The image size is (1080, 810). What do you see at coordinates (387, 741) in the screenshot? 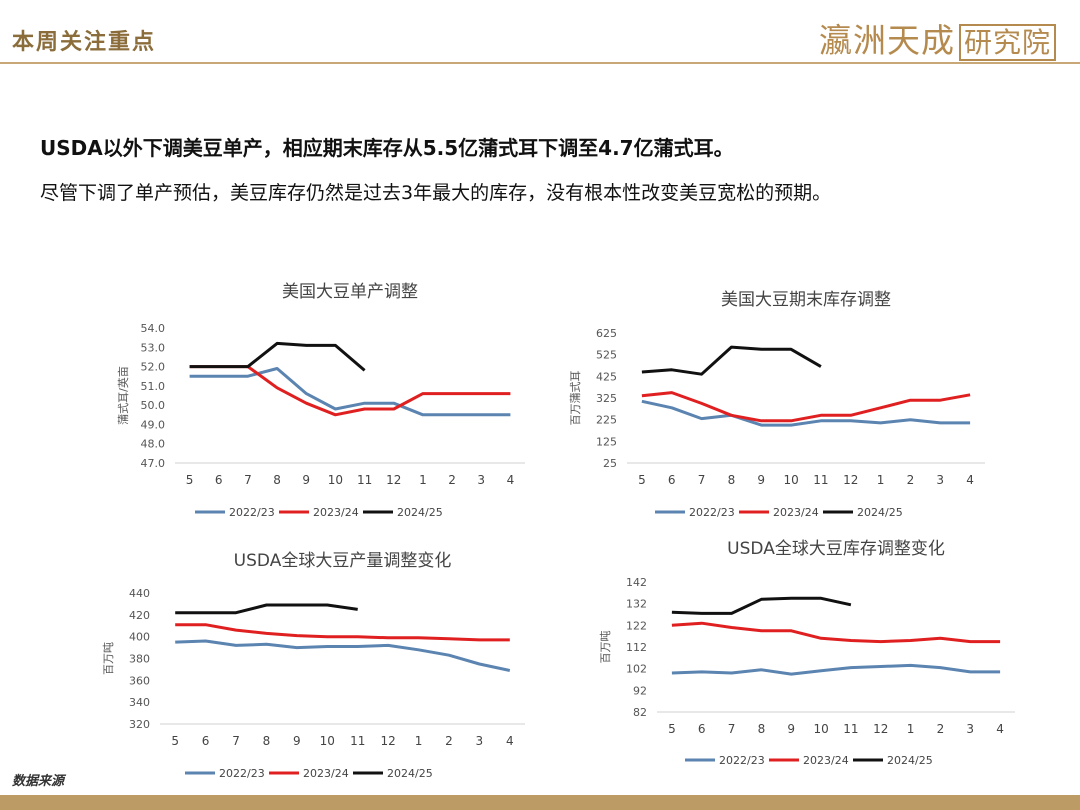
I see `x-tick-label: 12` at bounding box center [387, 741].